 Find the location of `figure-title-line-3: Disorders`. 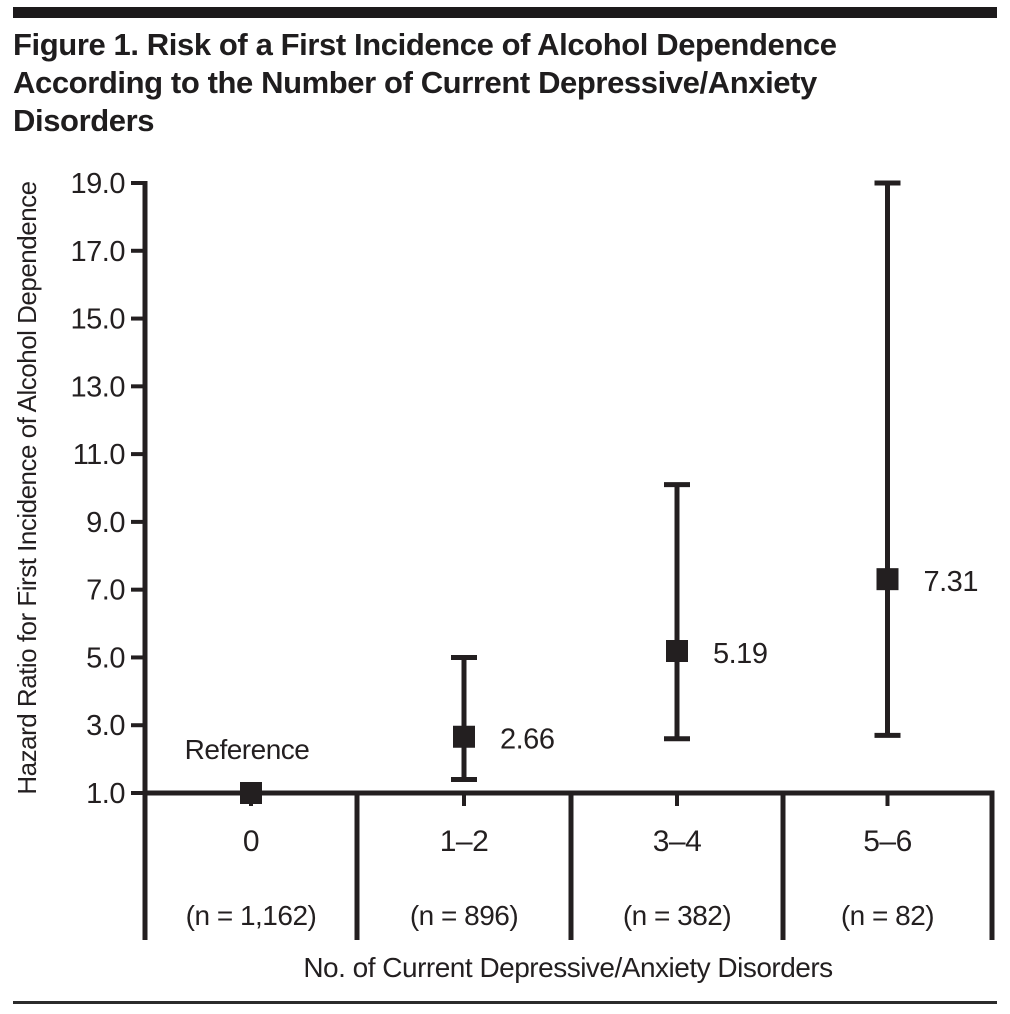

figure-title-line-3: Disorders is located at coordinates (84, 120).